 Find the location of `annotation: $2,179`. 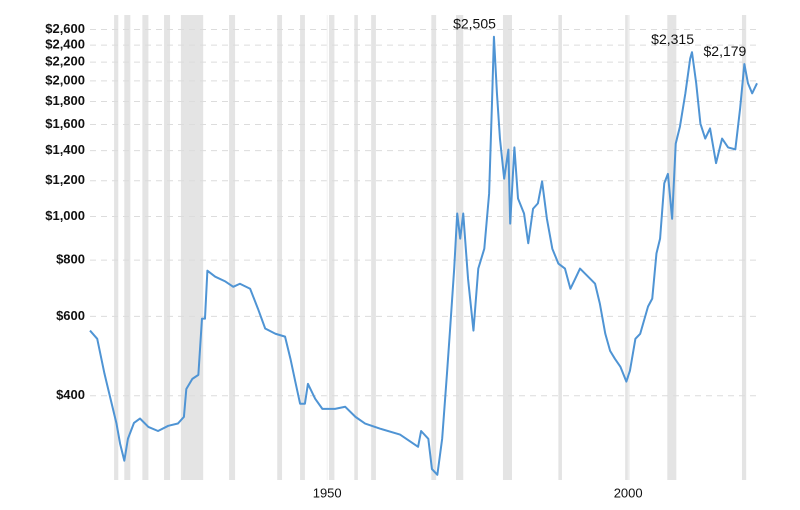

annotation: $2,179 is located at coordinates (725, 51).